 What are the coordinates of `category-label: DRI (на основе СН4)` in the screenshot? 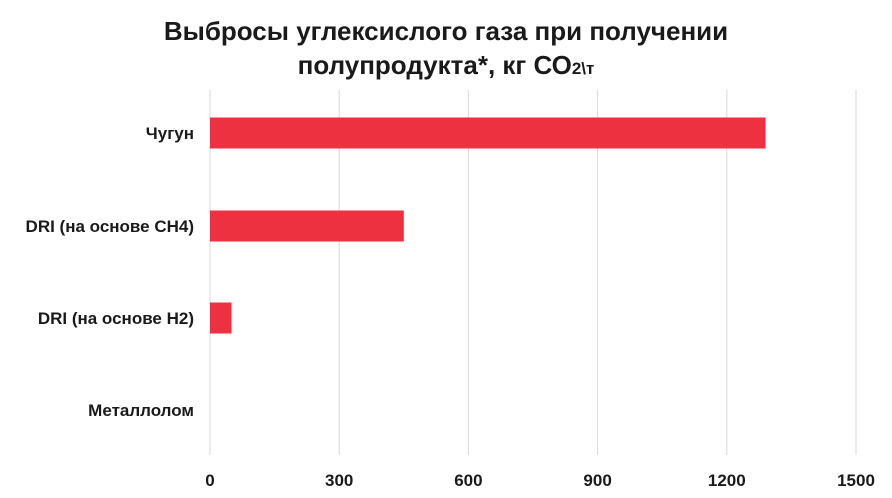 It's located at (110, 226).